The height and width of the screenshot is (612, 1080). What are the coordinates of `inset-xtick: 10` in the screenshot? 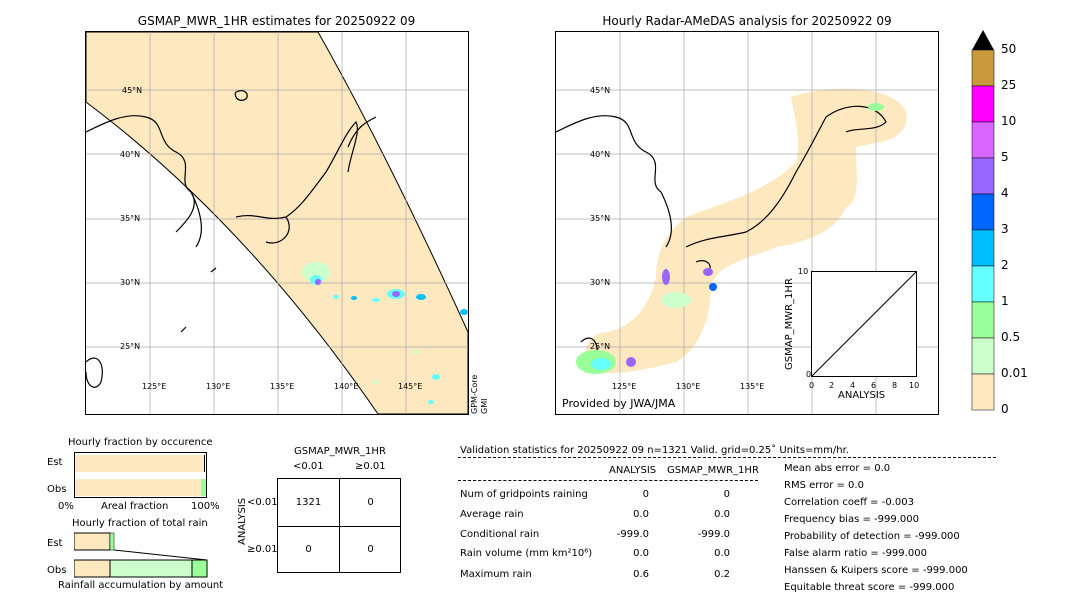 It's located at (914, 385).